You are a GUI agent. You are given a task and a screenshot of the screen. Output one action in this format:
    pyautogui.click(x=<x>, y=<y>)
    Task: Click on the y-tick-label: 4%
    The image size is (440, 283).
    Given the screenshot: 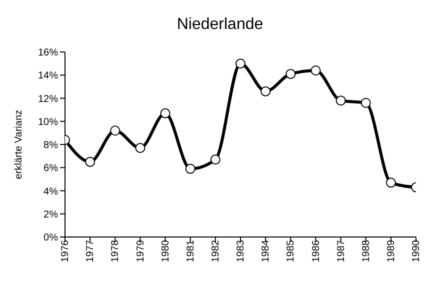 What is the action you would take?
    pyautogui.click(x=51, y=192)
    